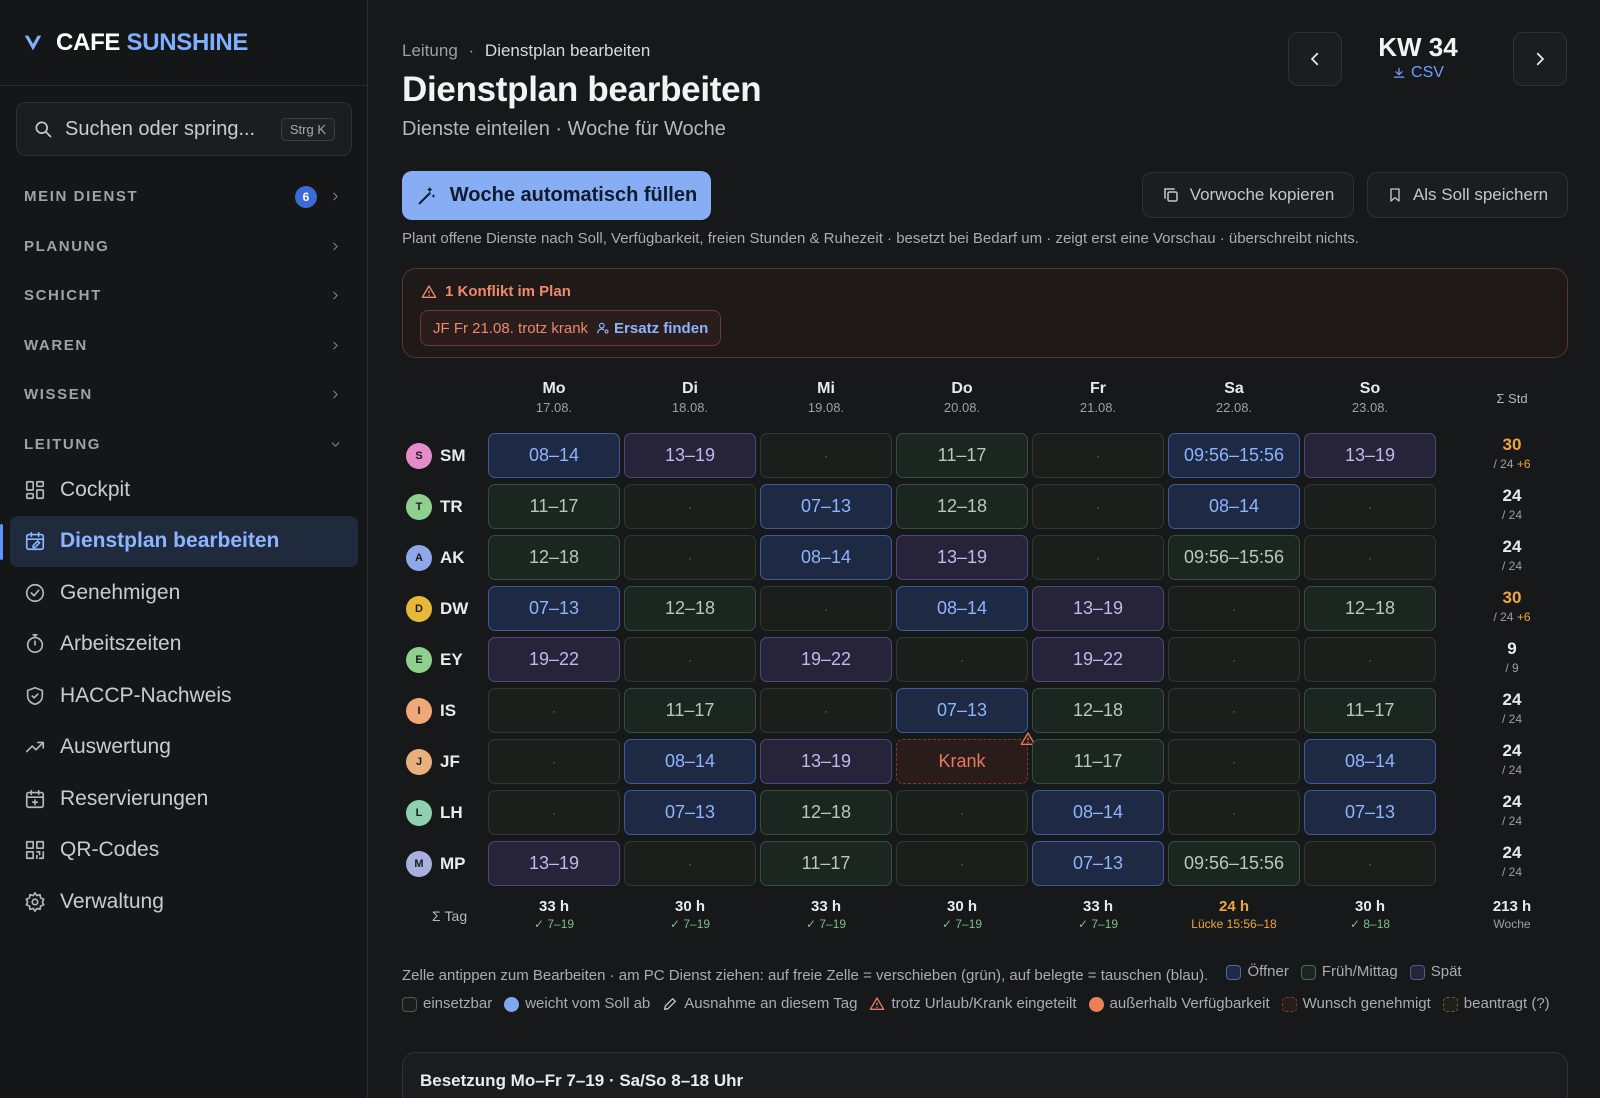 The height and width of the screenshot is (1098, 1600). I want to click on breadcrumb-parent: Leitung, so click(430, 50).